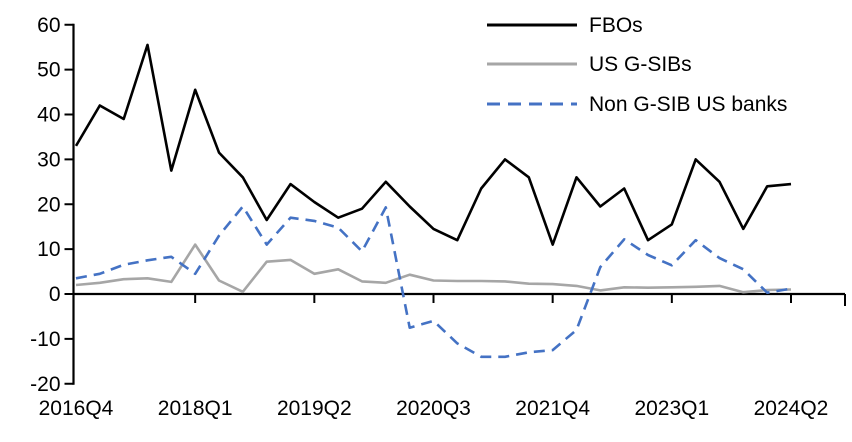  Describe the element at coordinates (76, 408) in the screenshot. I see `x-tick-label: 2016Q4` at that location.